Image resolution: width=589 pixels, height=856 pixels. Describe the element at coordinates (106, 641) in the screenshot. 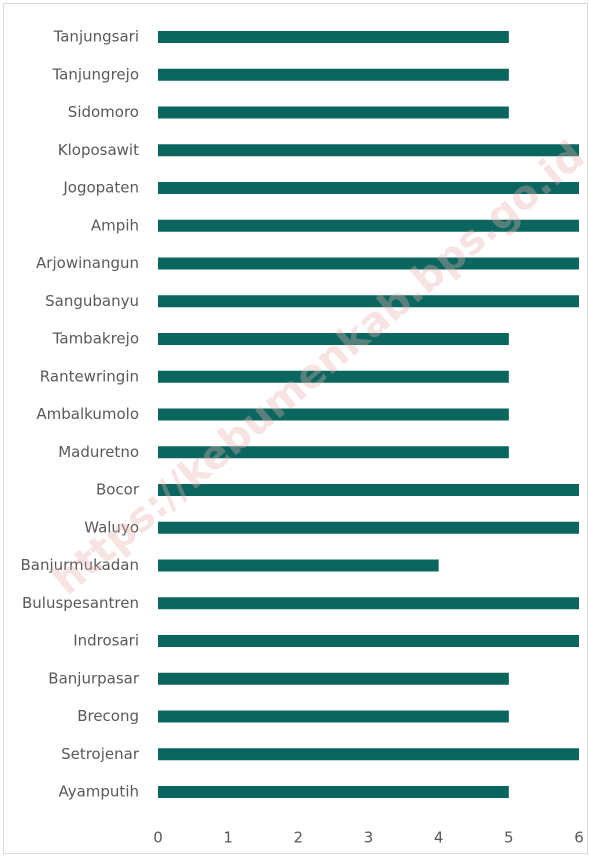

I see `y-tick-label: Indrosari` at that location.